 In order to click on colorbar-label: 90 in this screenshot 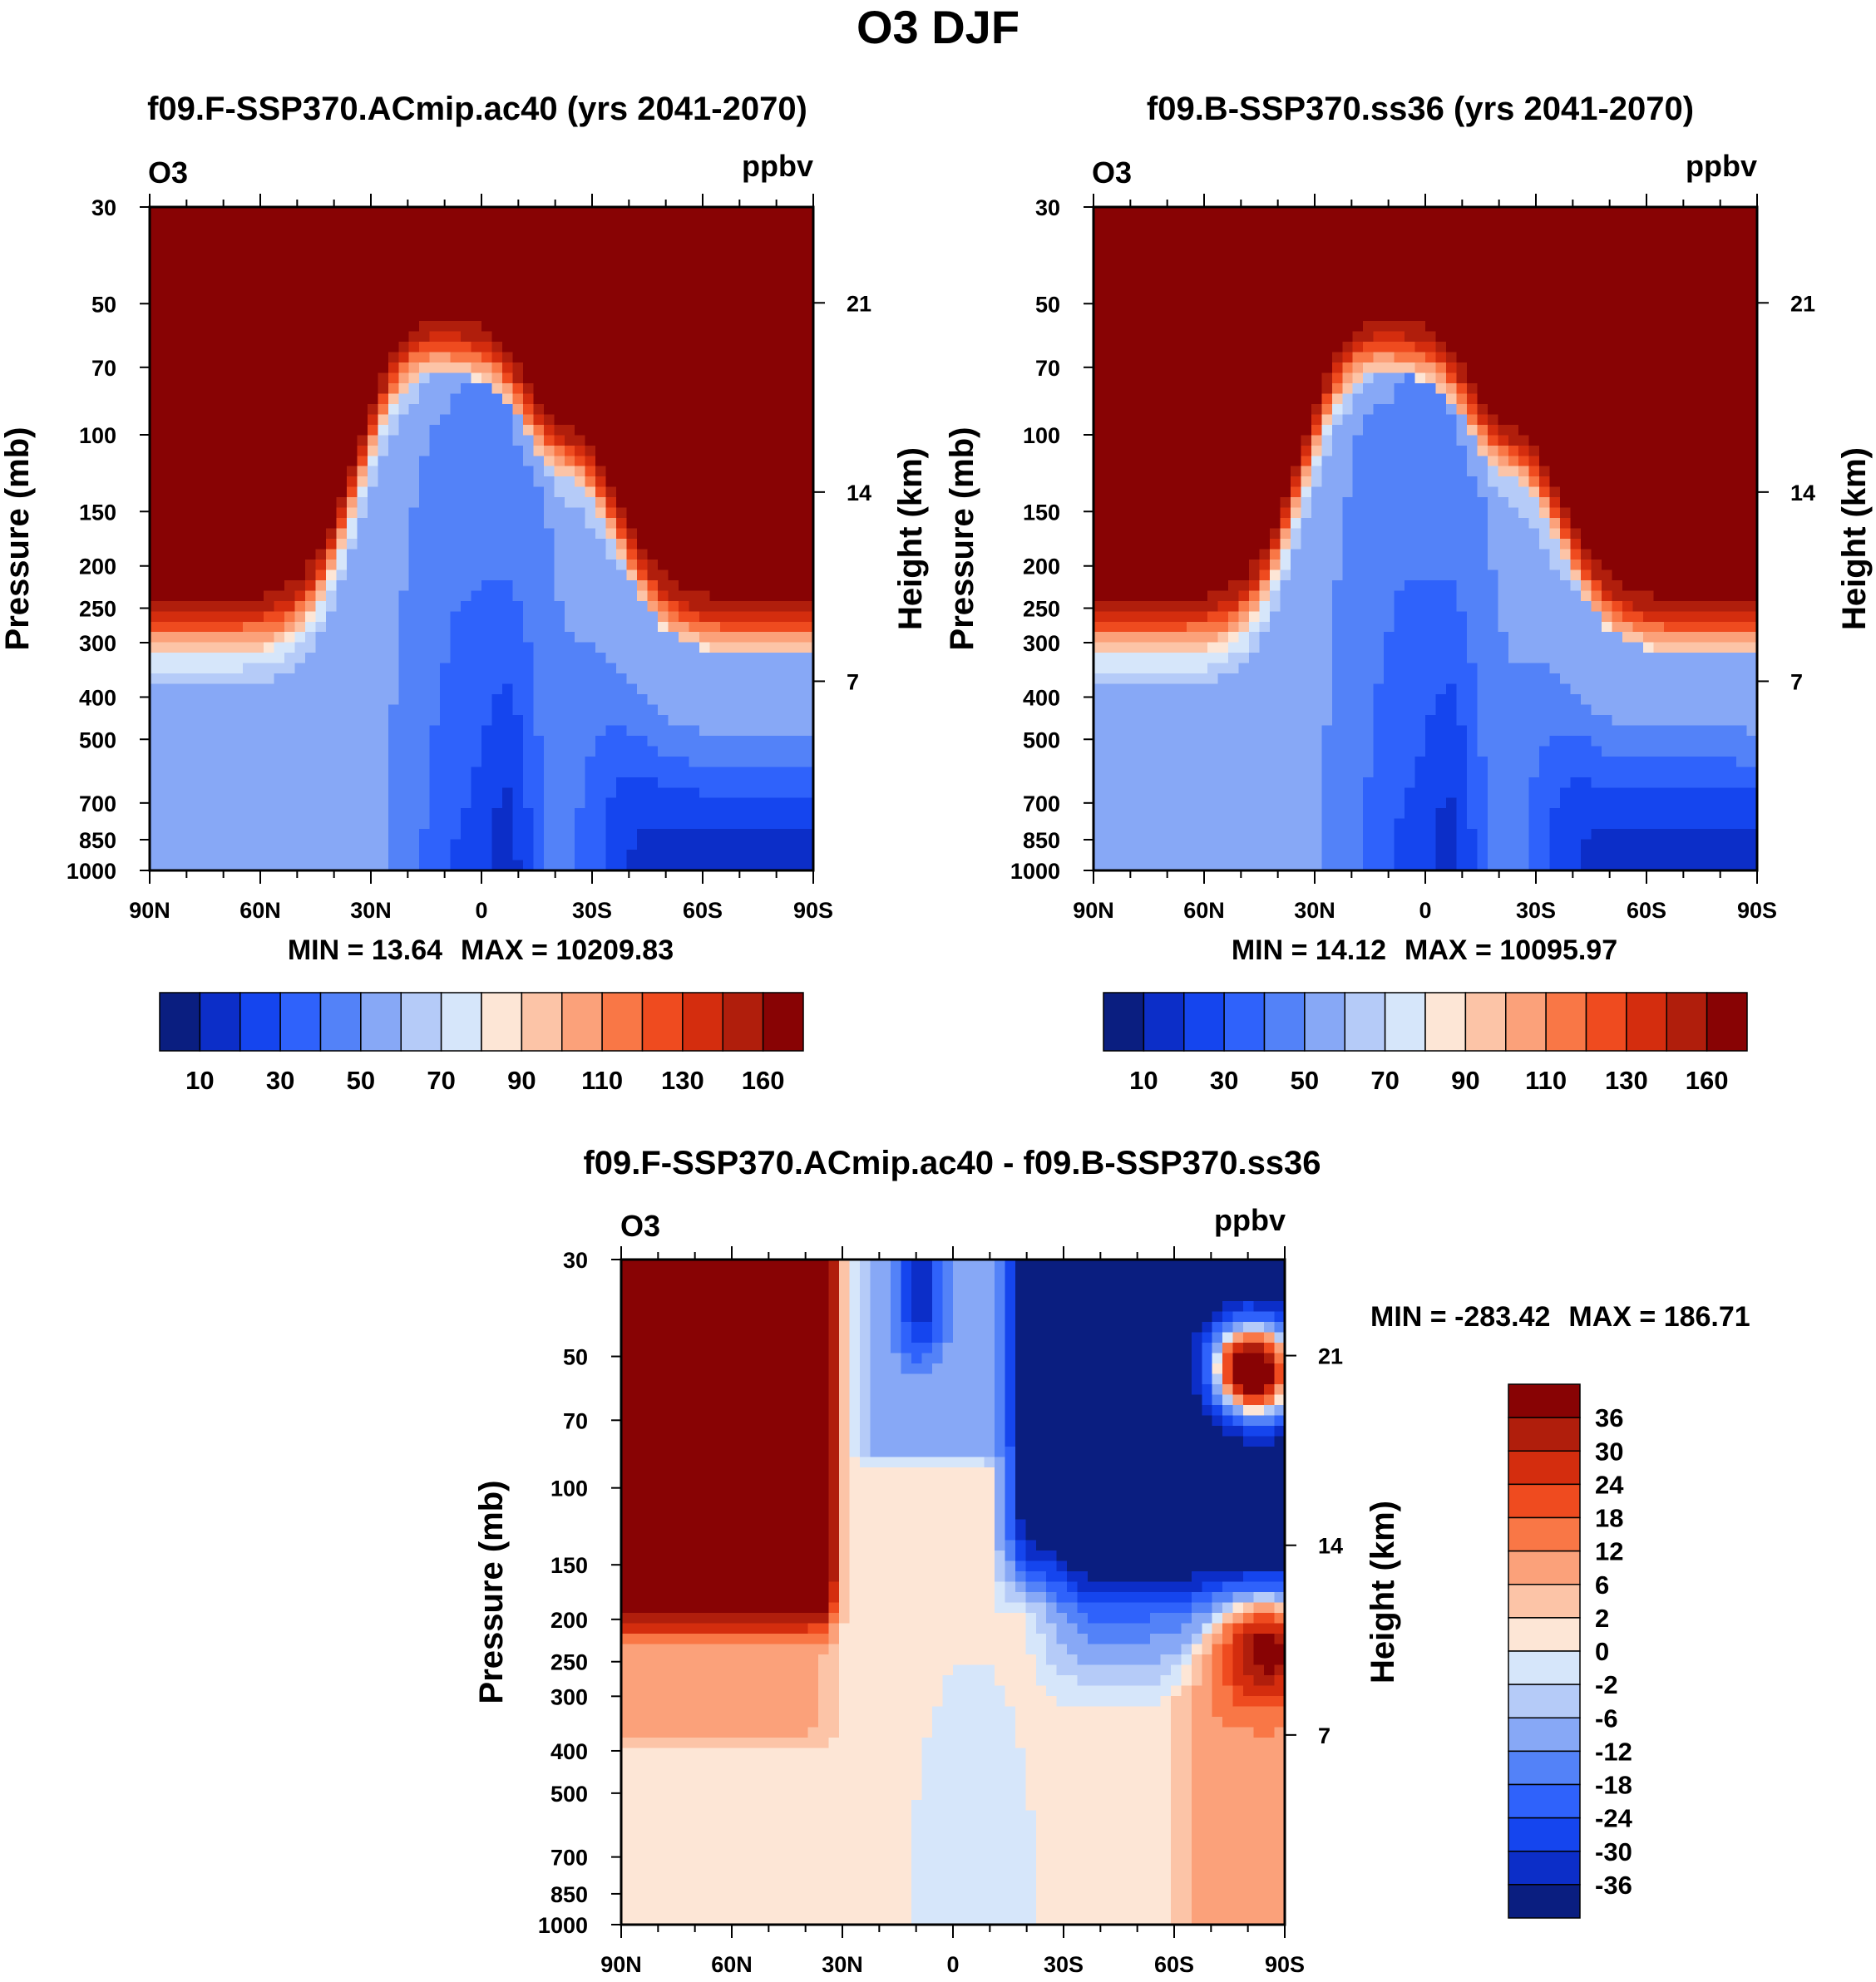, I will do `click(521, 1080)`.